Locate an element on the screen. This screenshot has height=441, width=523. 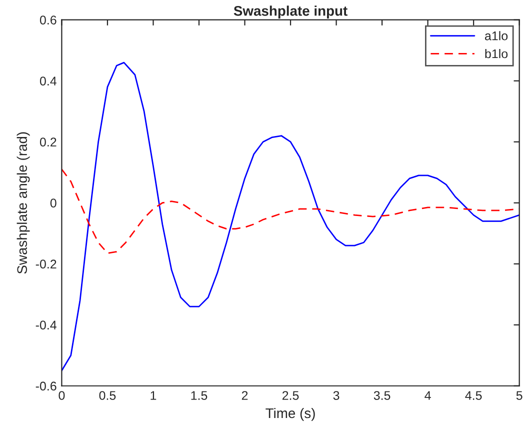
y-tick-label: -0.4 is located at coordinates (46, 325).